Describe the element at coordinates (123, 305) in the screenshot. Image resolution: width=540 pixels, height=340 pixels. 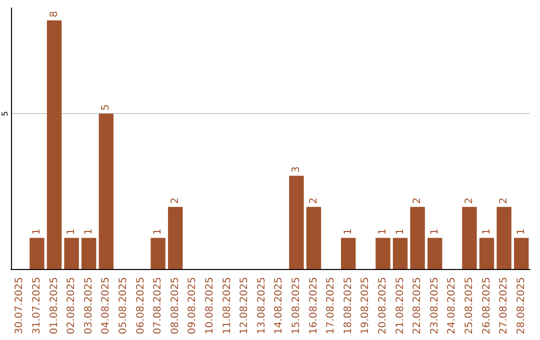
I see `x-tick-label: 05.08.2025` at that location.